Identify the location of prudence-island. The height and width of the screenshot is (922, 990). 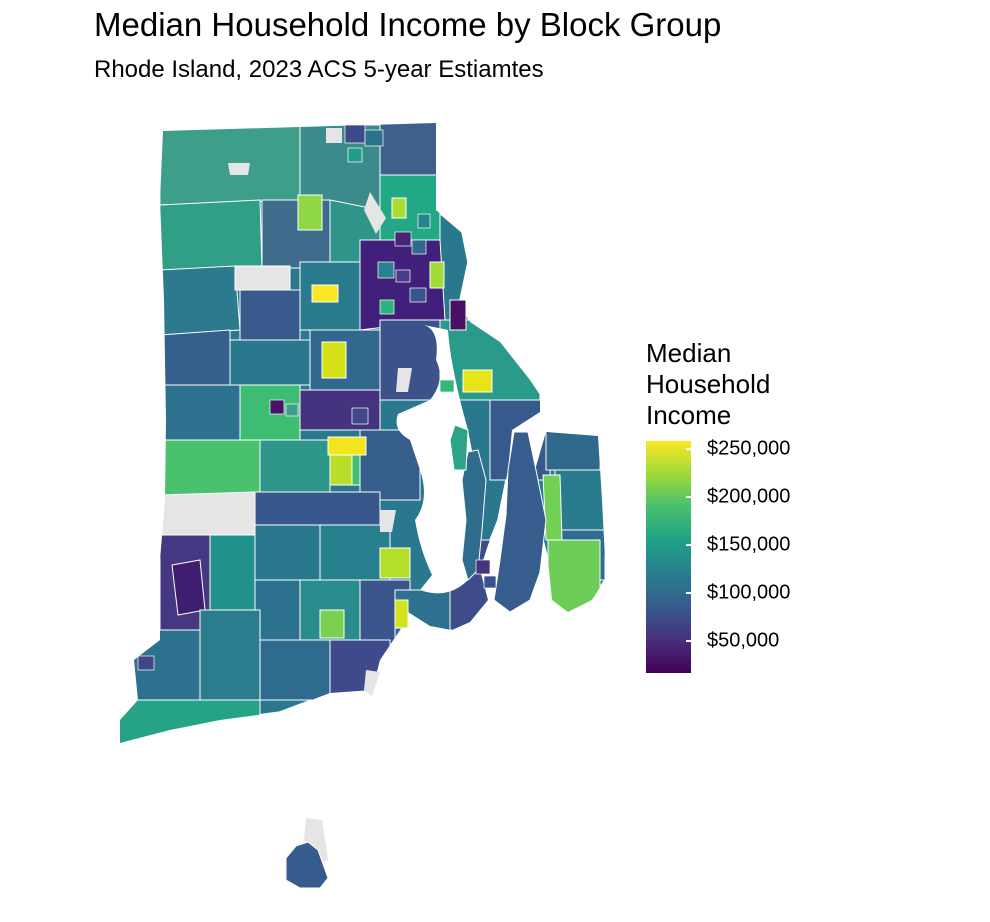
(459, 447).